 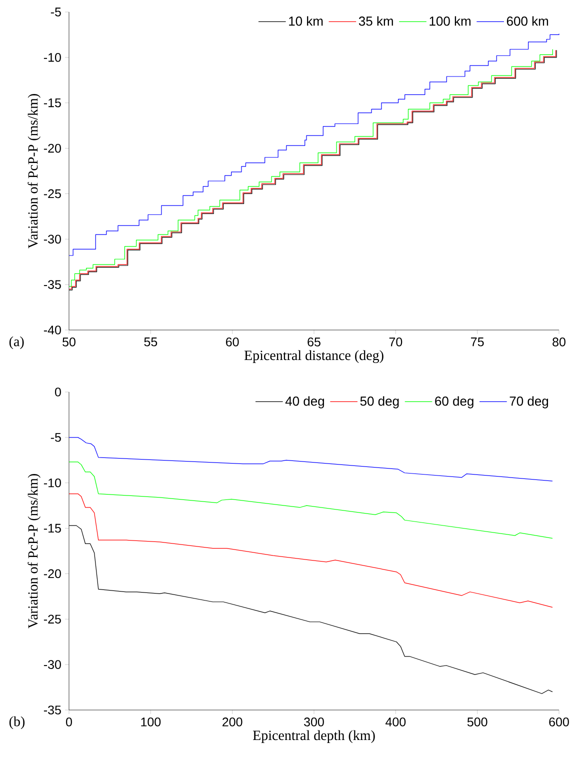 What do you see at coordinates (232, 722) in the screenshot?
I see `x-tick-label: 200` at bounding box center [232, 722].